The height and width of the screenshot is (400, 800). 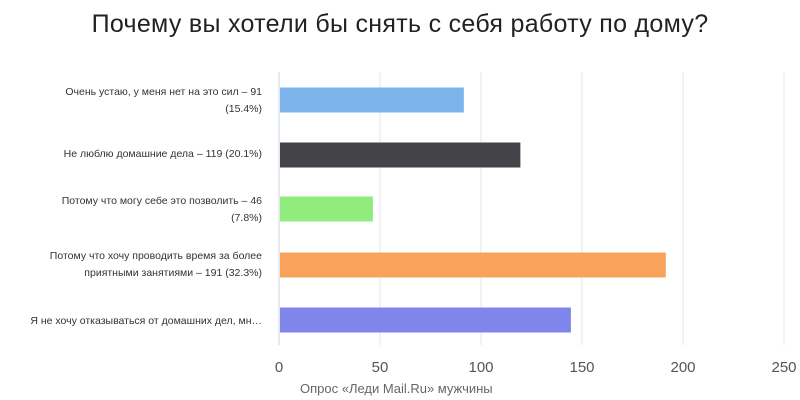 What do you see at coordinates (380, 367) in the screenshot?
I see `x-tick-label: 50` at bounding box center [380, 367].